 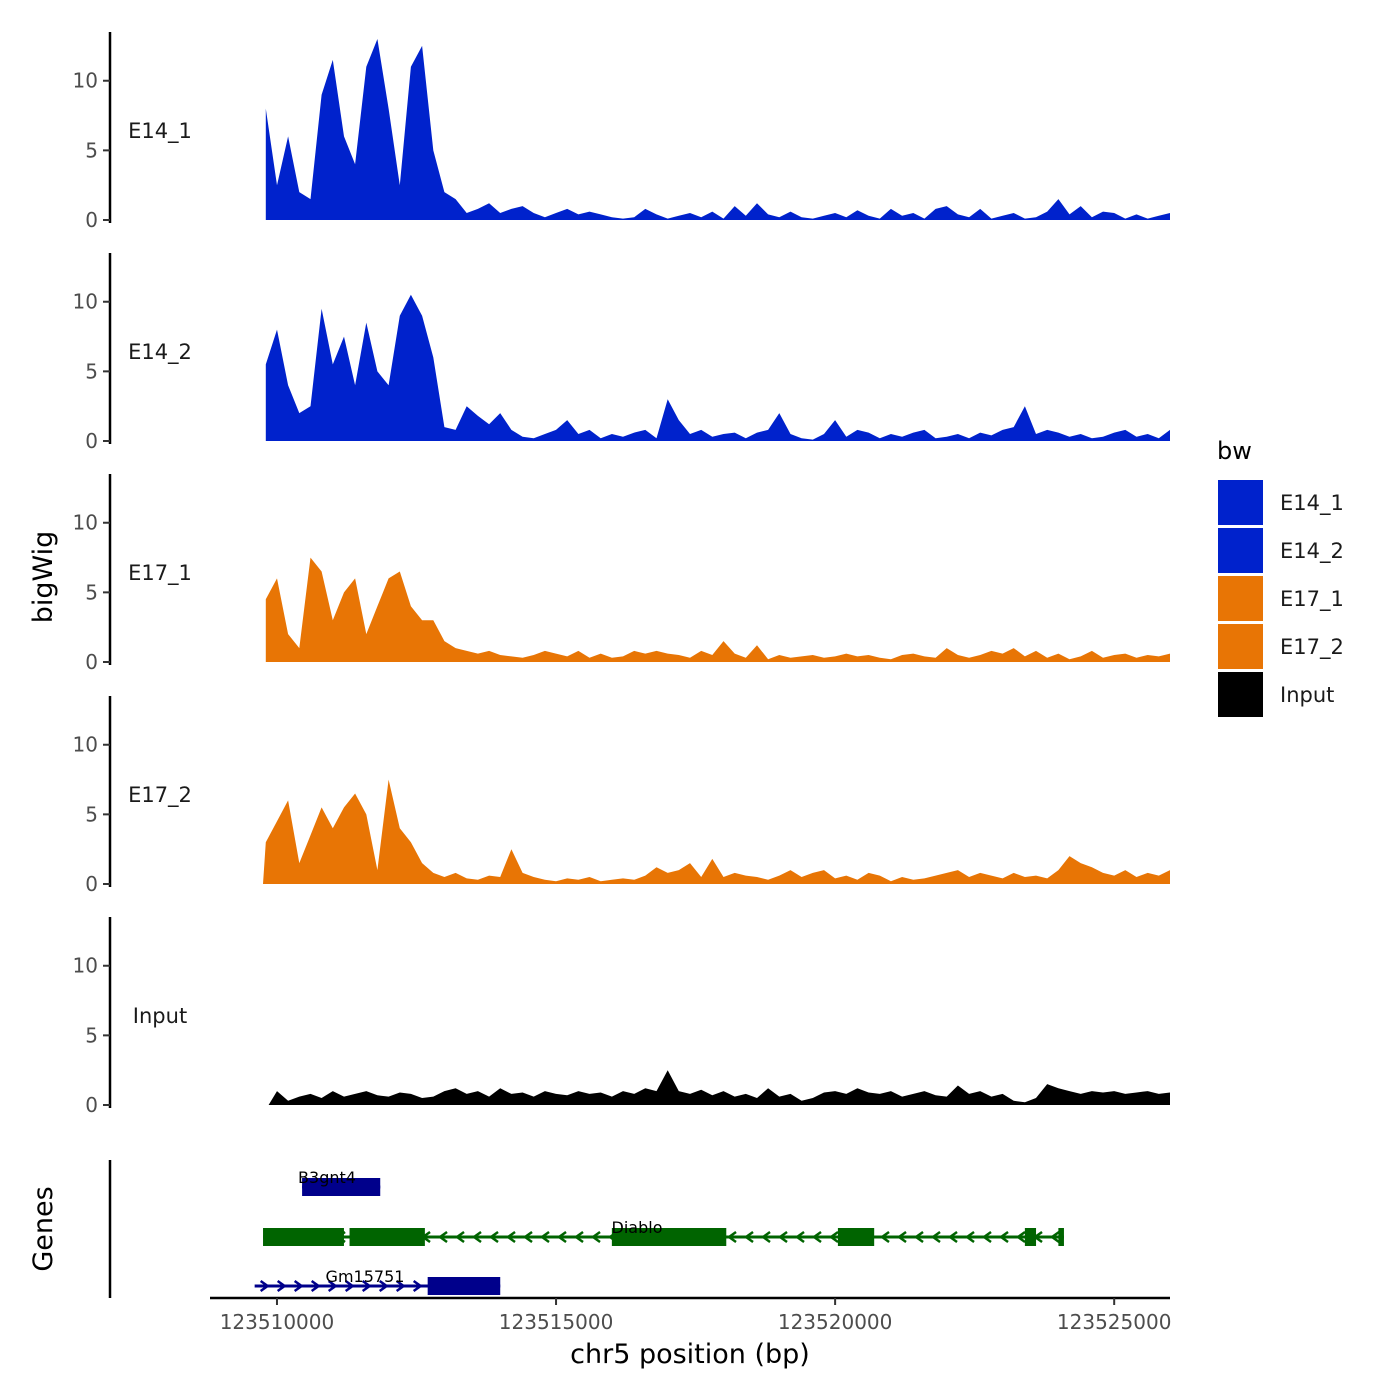 What do you see at coordinates (1312, 551) in the screenshot?
I see `legend-label-E14_2: E14_2` at bounding box center [1312, 551].